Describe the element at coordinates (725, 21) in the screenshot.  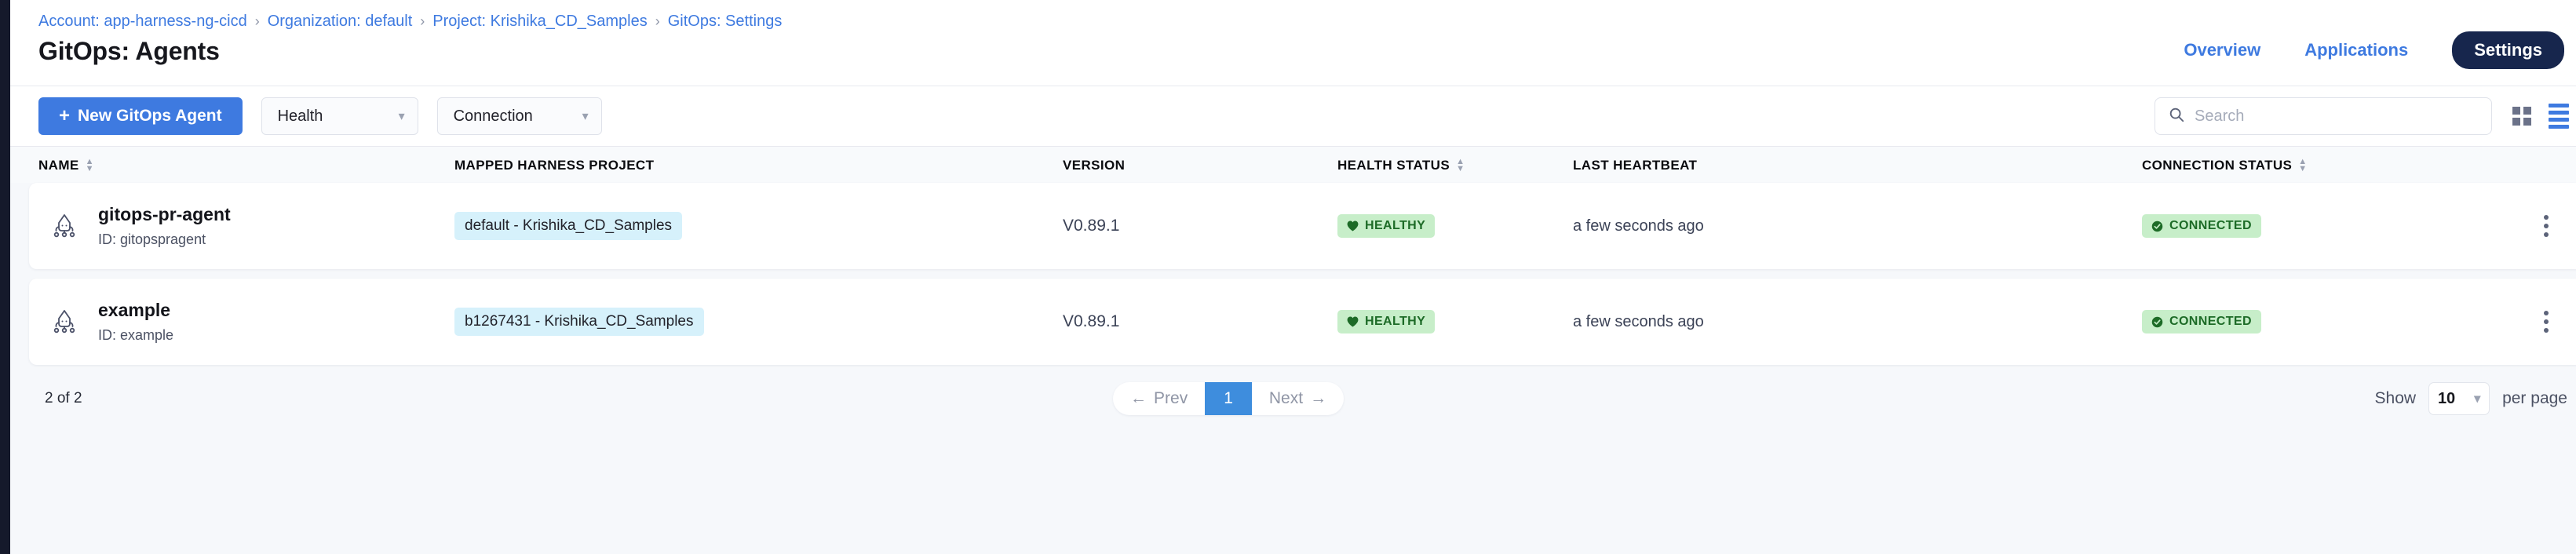
I see `breadcrumb-item-gitops-settings: GitOps: Settings` at that location.